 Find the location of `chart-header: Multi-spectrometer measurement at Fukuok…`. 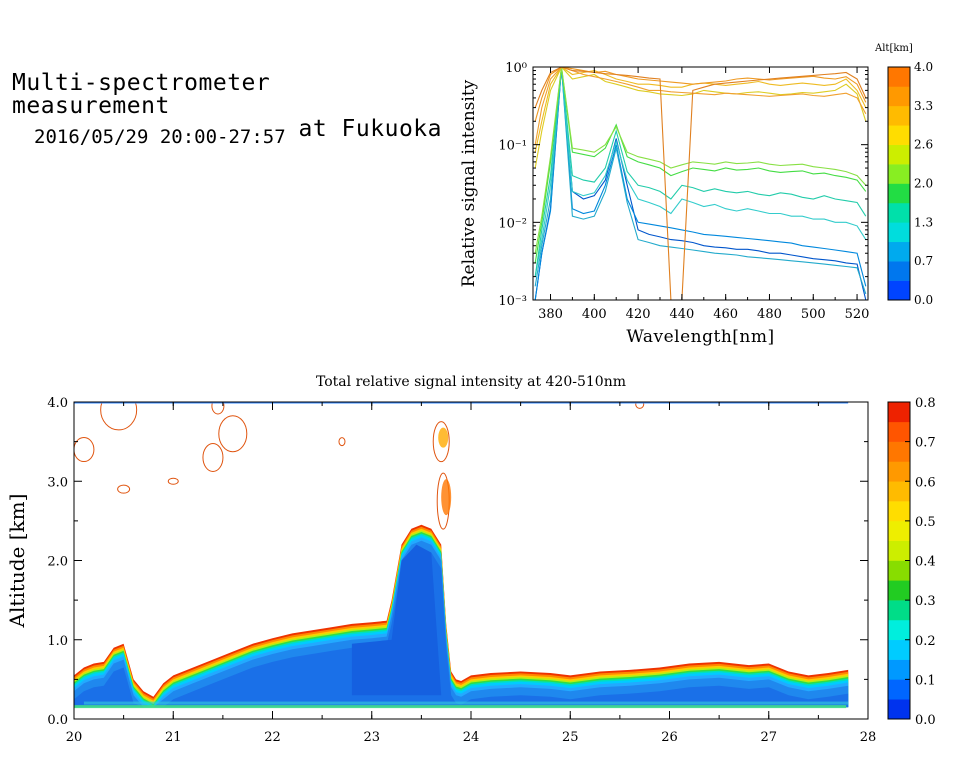

chart-header: Multi-spectrometer measurement at Fukuok… is located at coordinates (227, 106).